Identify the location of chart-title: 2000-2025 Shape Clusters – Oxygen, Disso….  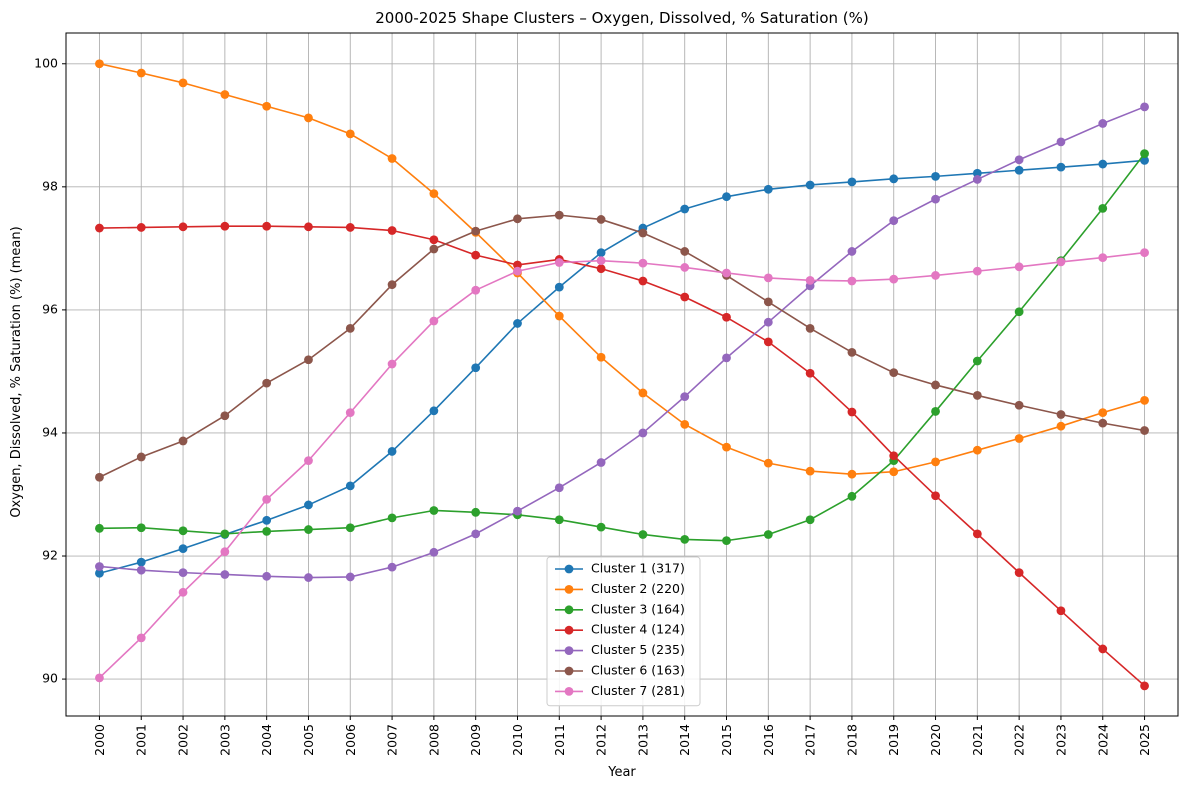
(622, 18).